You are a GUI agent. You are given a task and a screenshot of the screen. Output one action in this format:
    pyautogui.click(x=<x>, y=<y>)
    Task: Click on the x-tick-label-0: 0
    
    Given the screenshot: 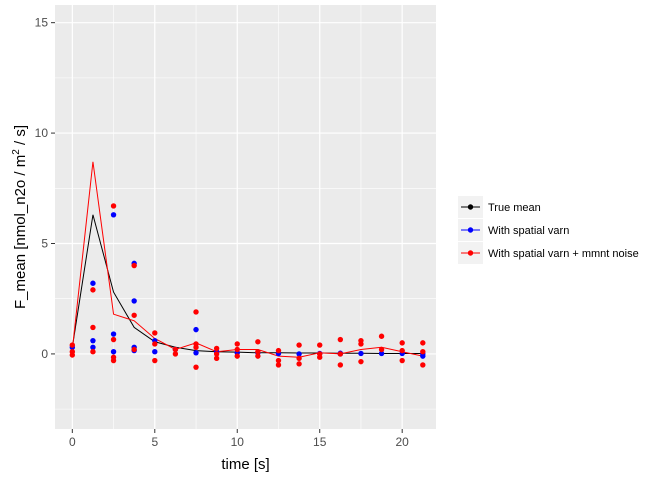 What is the action you would take?
    pyautogui.click(x=72, y=442)
    